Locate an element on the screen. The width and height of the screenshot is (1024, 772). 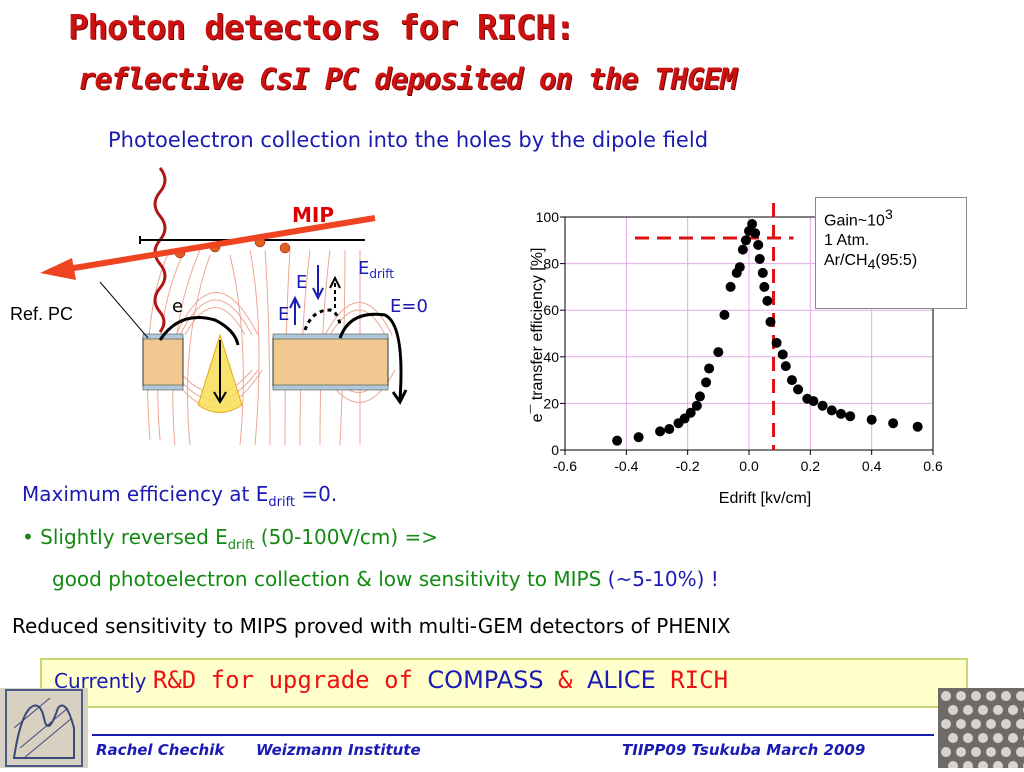
e-field-label-top: E is located at coordinates (301, 282).